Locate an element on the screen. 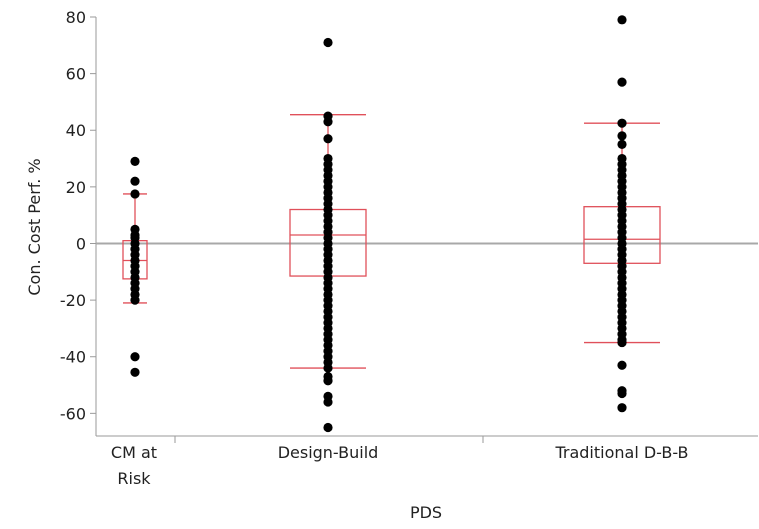 The image size is (759, 529). y-tick-label: 0 is located at coordinates (81, 243).